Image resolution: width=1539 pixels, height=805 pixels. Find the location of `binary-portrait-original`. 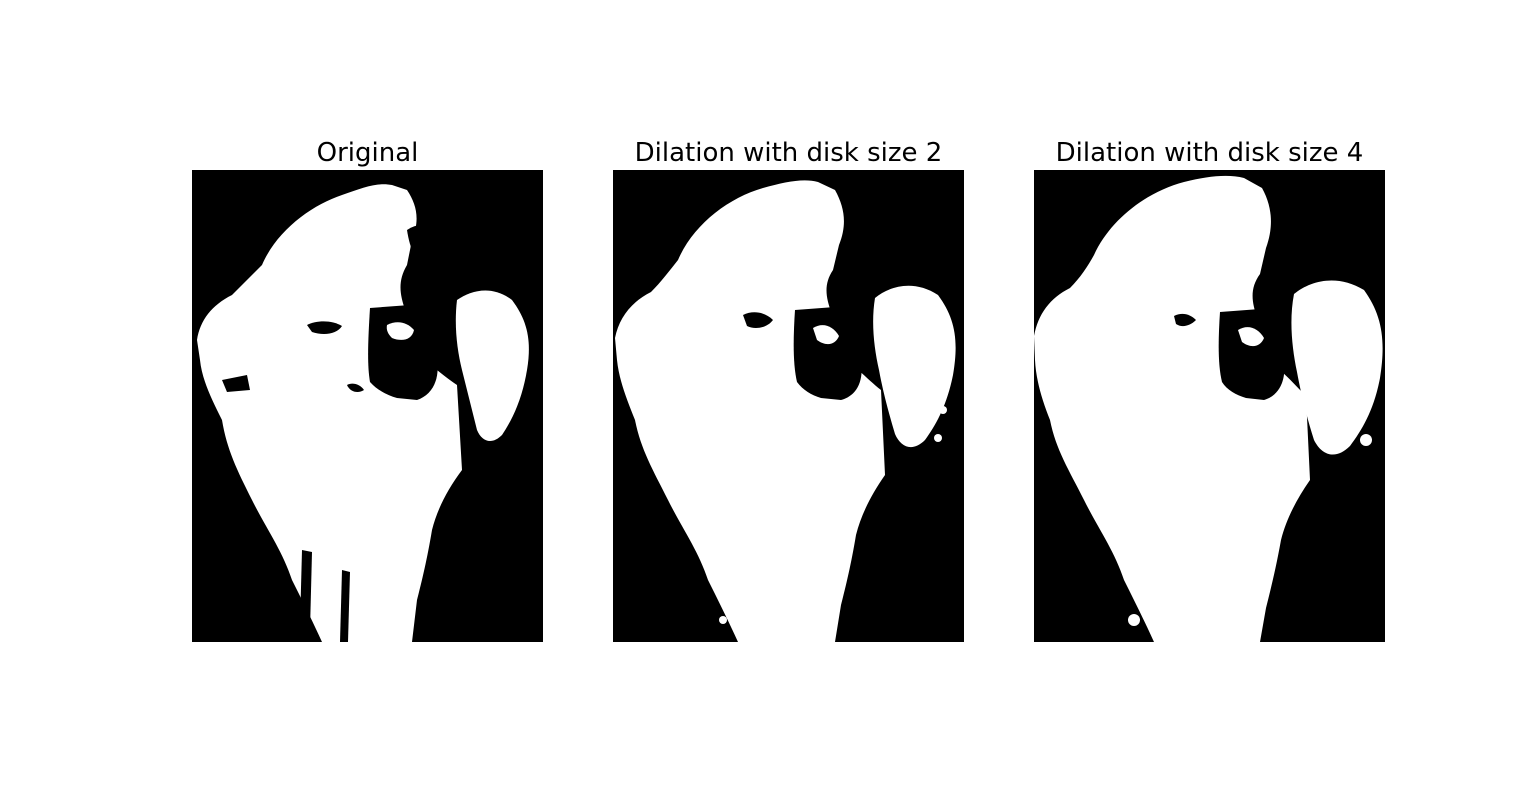

binary-portrait-original is located at coordinates (367, 406).